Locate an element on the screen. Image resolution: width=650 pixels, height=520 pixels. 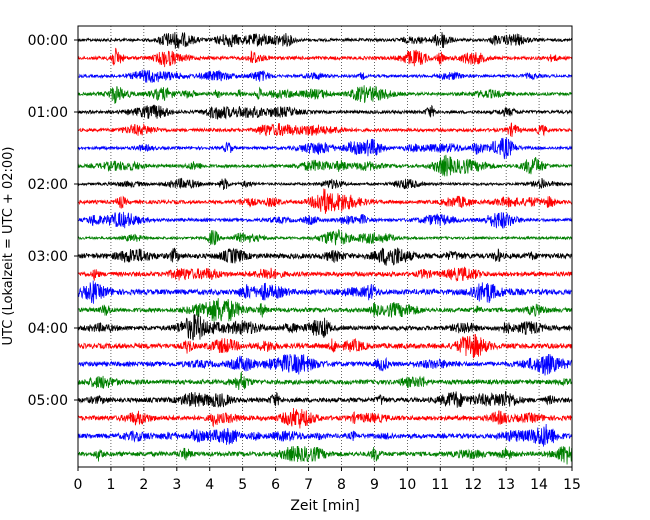
x-tick-label-6: 6 is located at coordinates (275, 485).